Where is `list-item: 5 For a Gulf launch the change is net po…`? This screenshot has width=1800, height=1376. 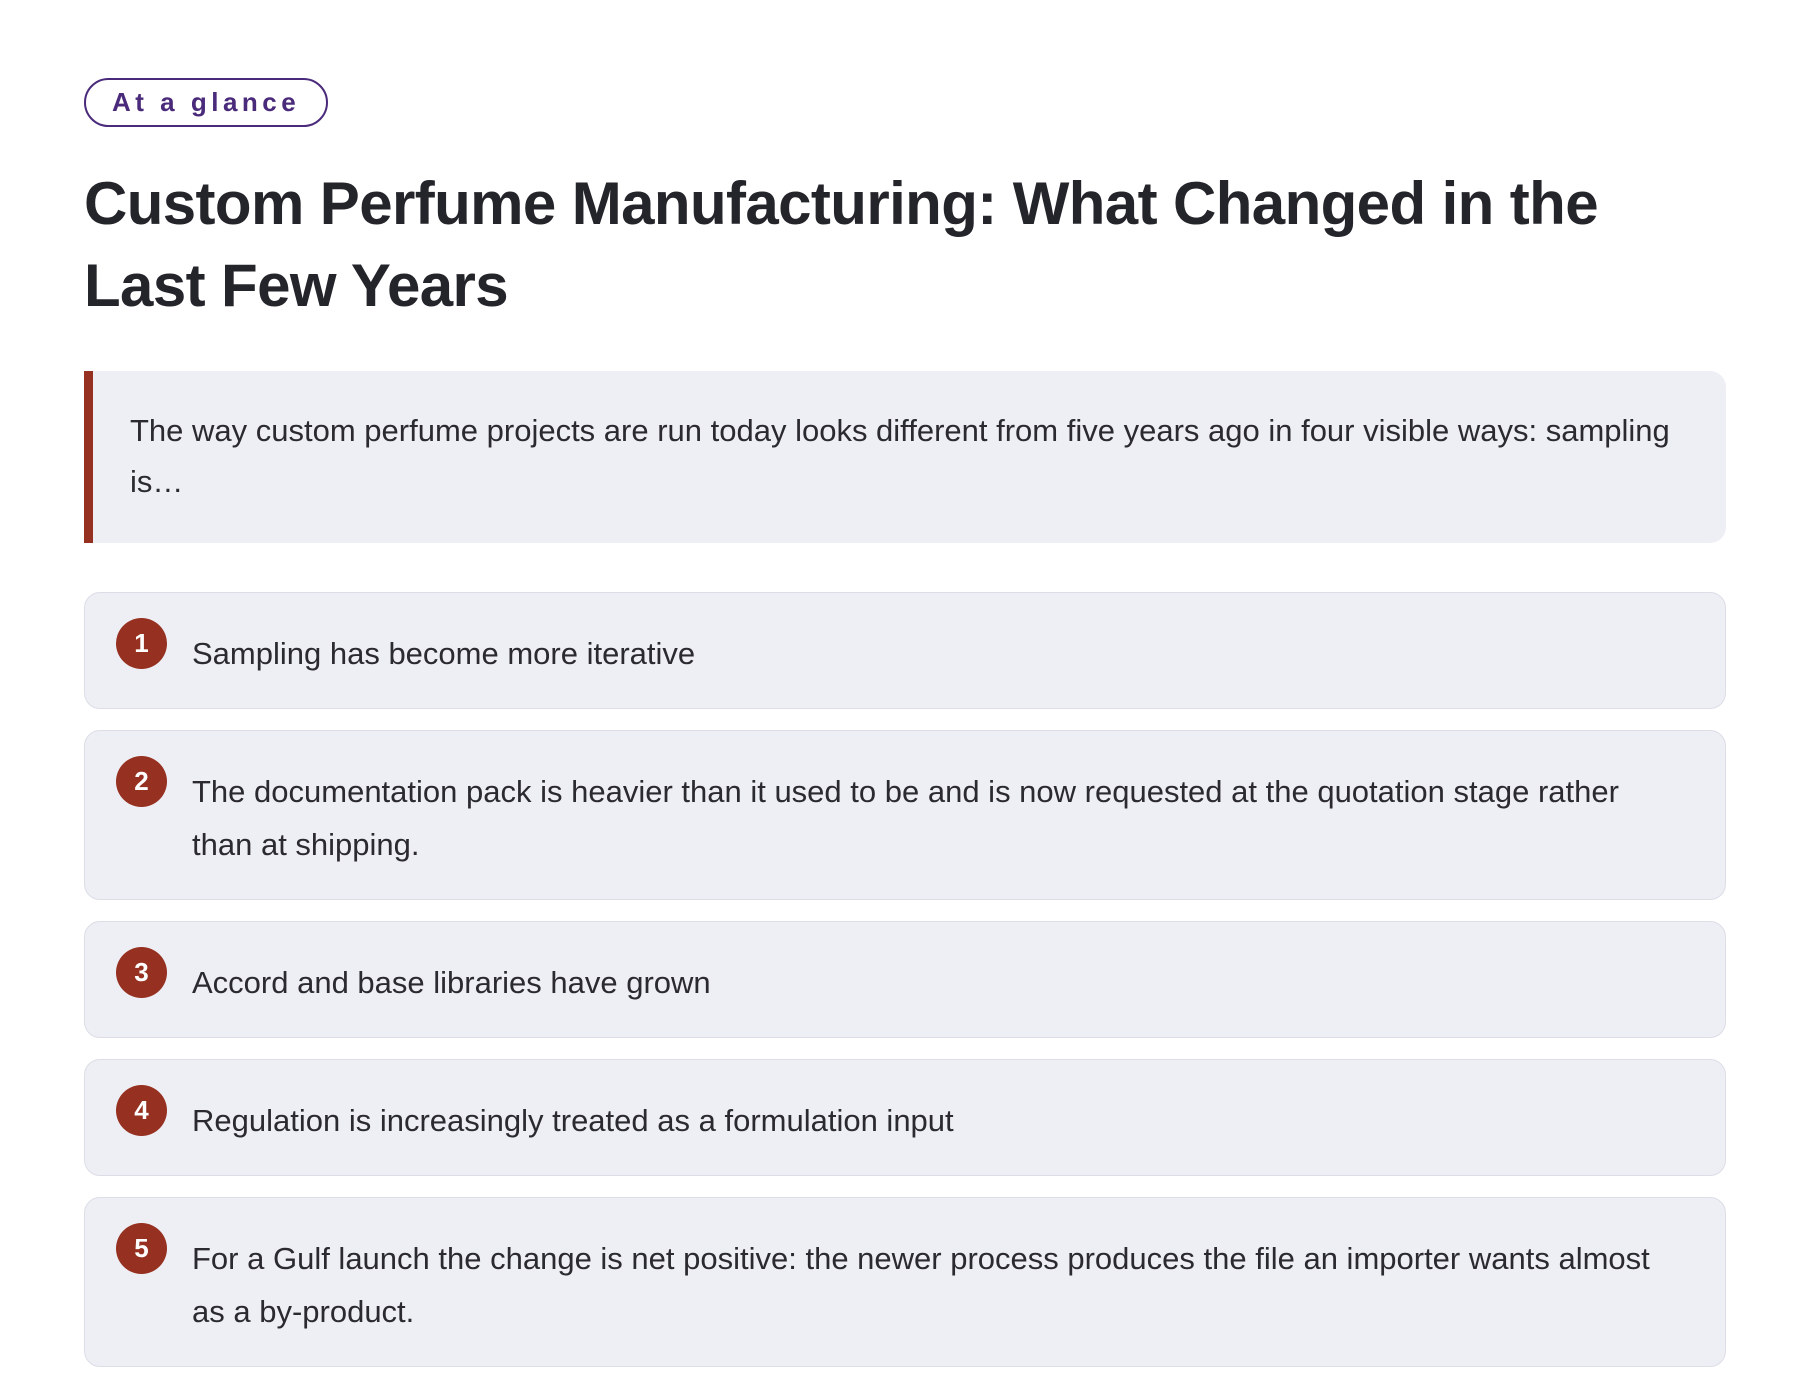
list-item: 5 For a Gulf launch the change is net po… is located at coordinates (905, 1282).